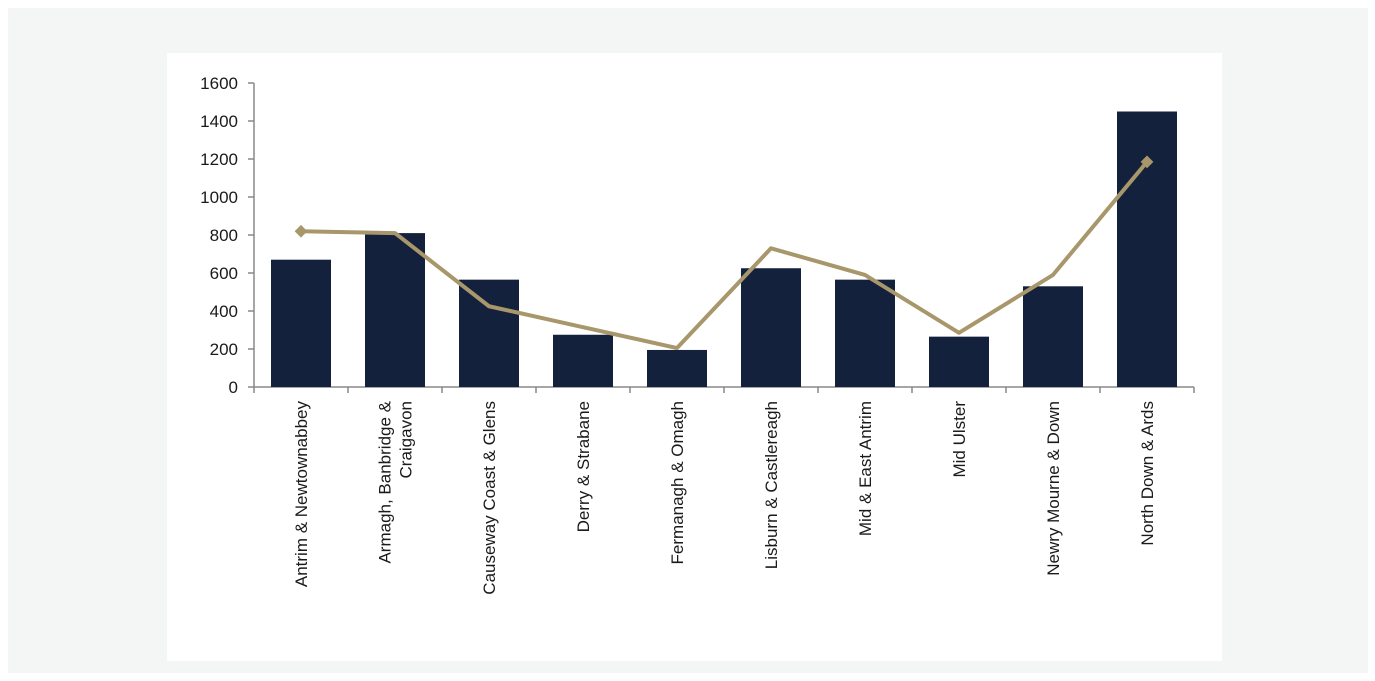  Describe the element at coordinates (1053, 488) in the screenshot. I see `x-category-label: Newry Mourne & Down` at that location.